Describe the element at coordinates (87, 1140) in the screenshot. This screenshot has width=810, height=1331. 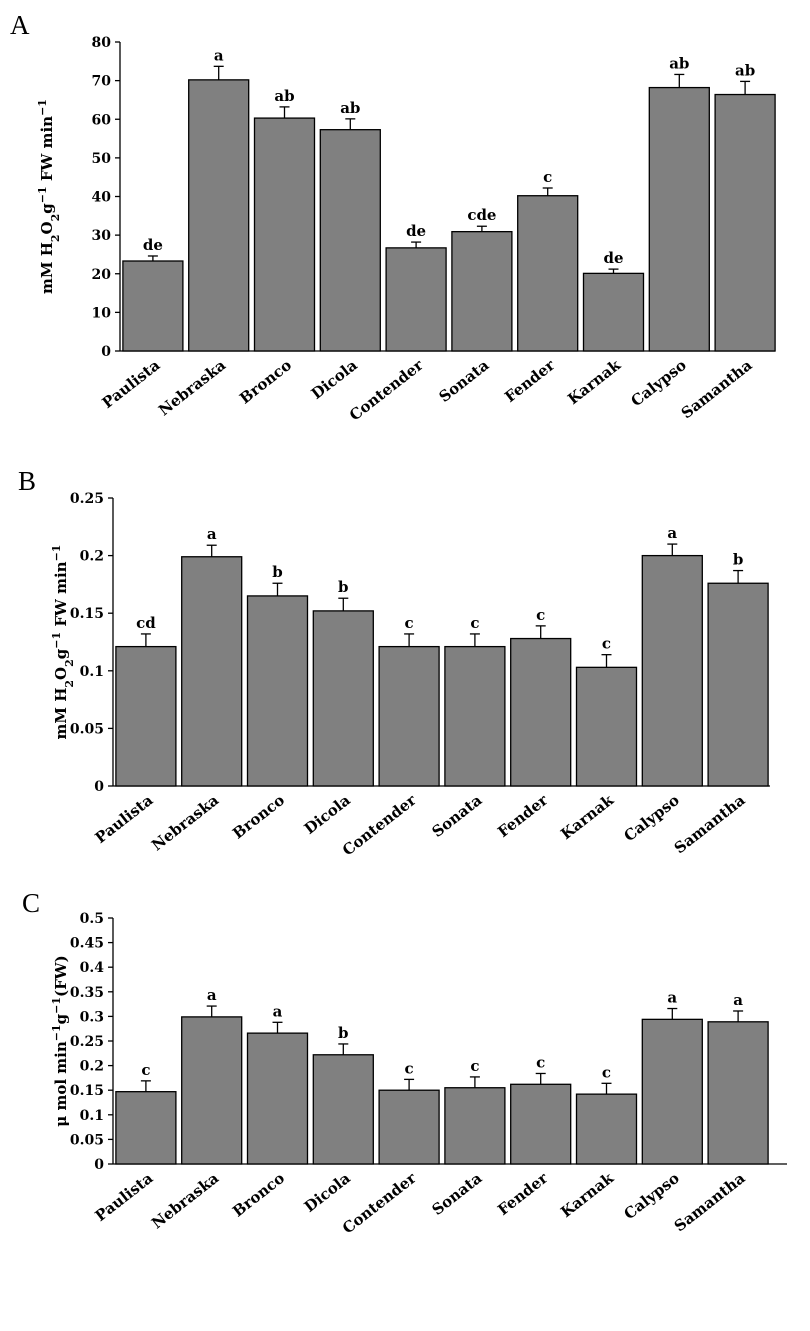
I see `y-tick-label: 0.05` at that location.